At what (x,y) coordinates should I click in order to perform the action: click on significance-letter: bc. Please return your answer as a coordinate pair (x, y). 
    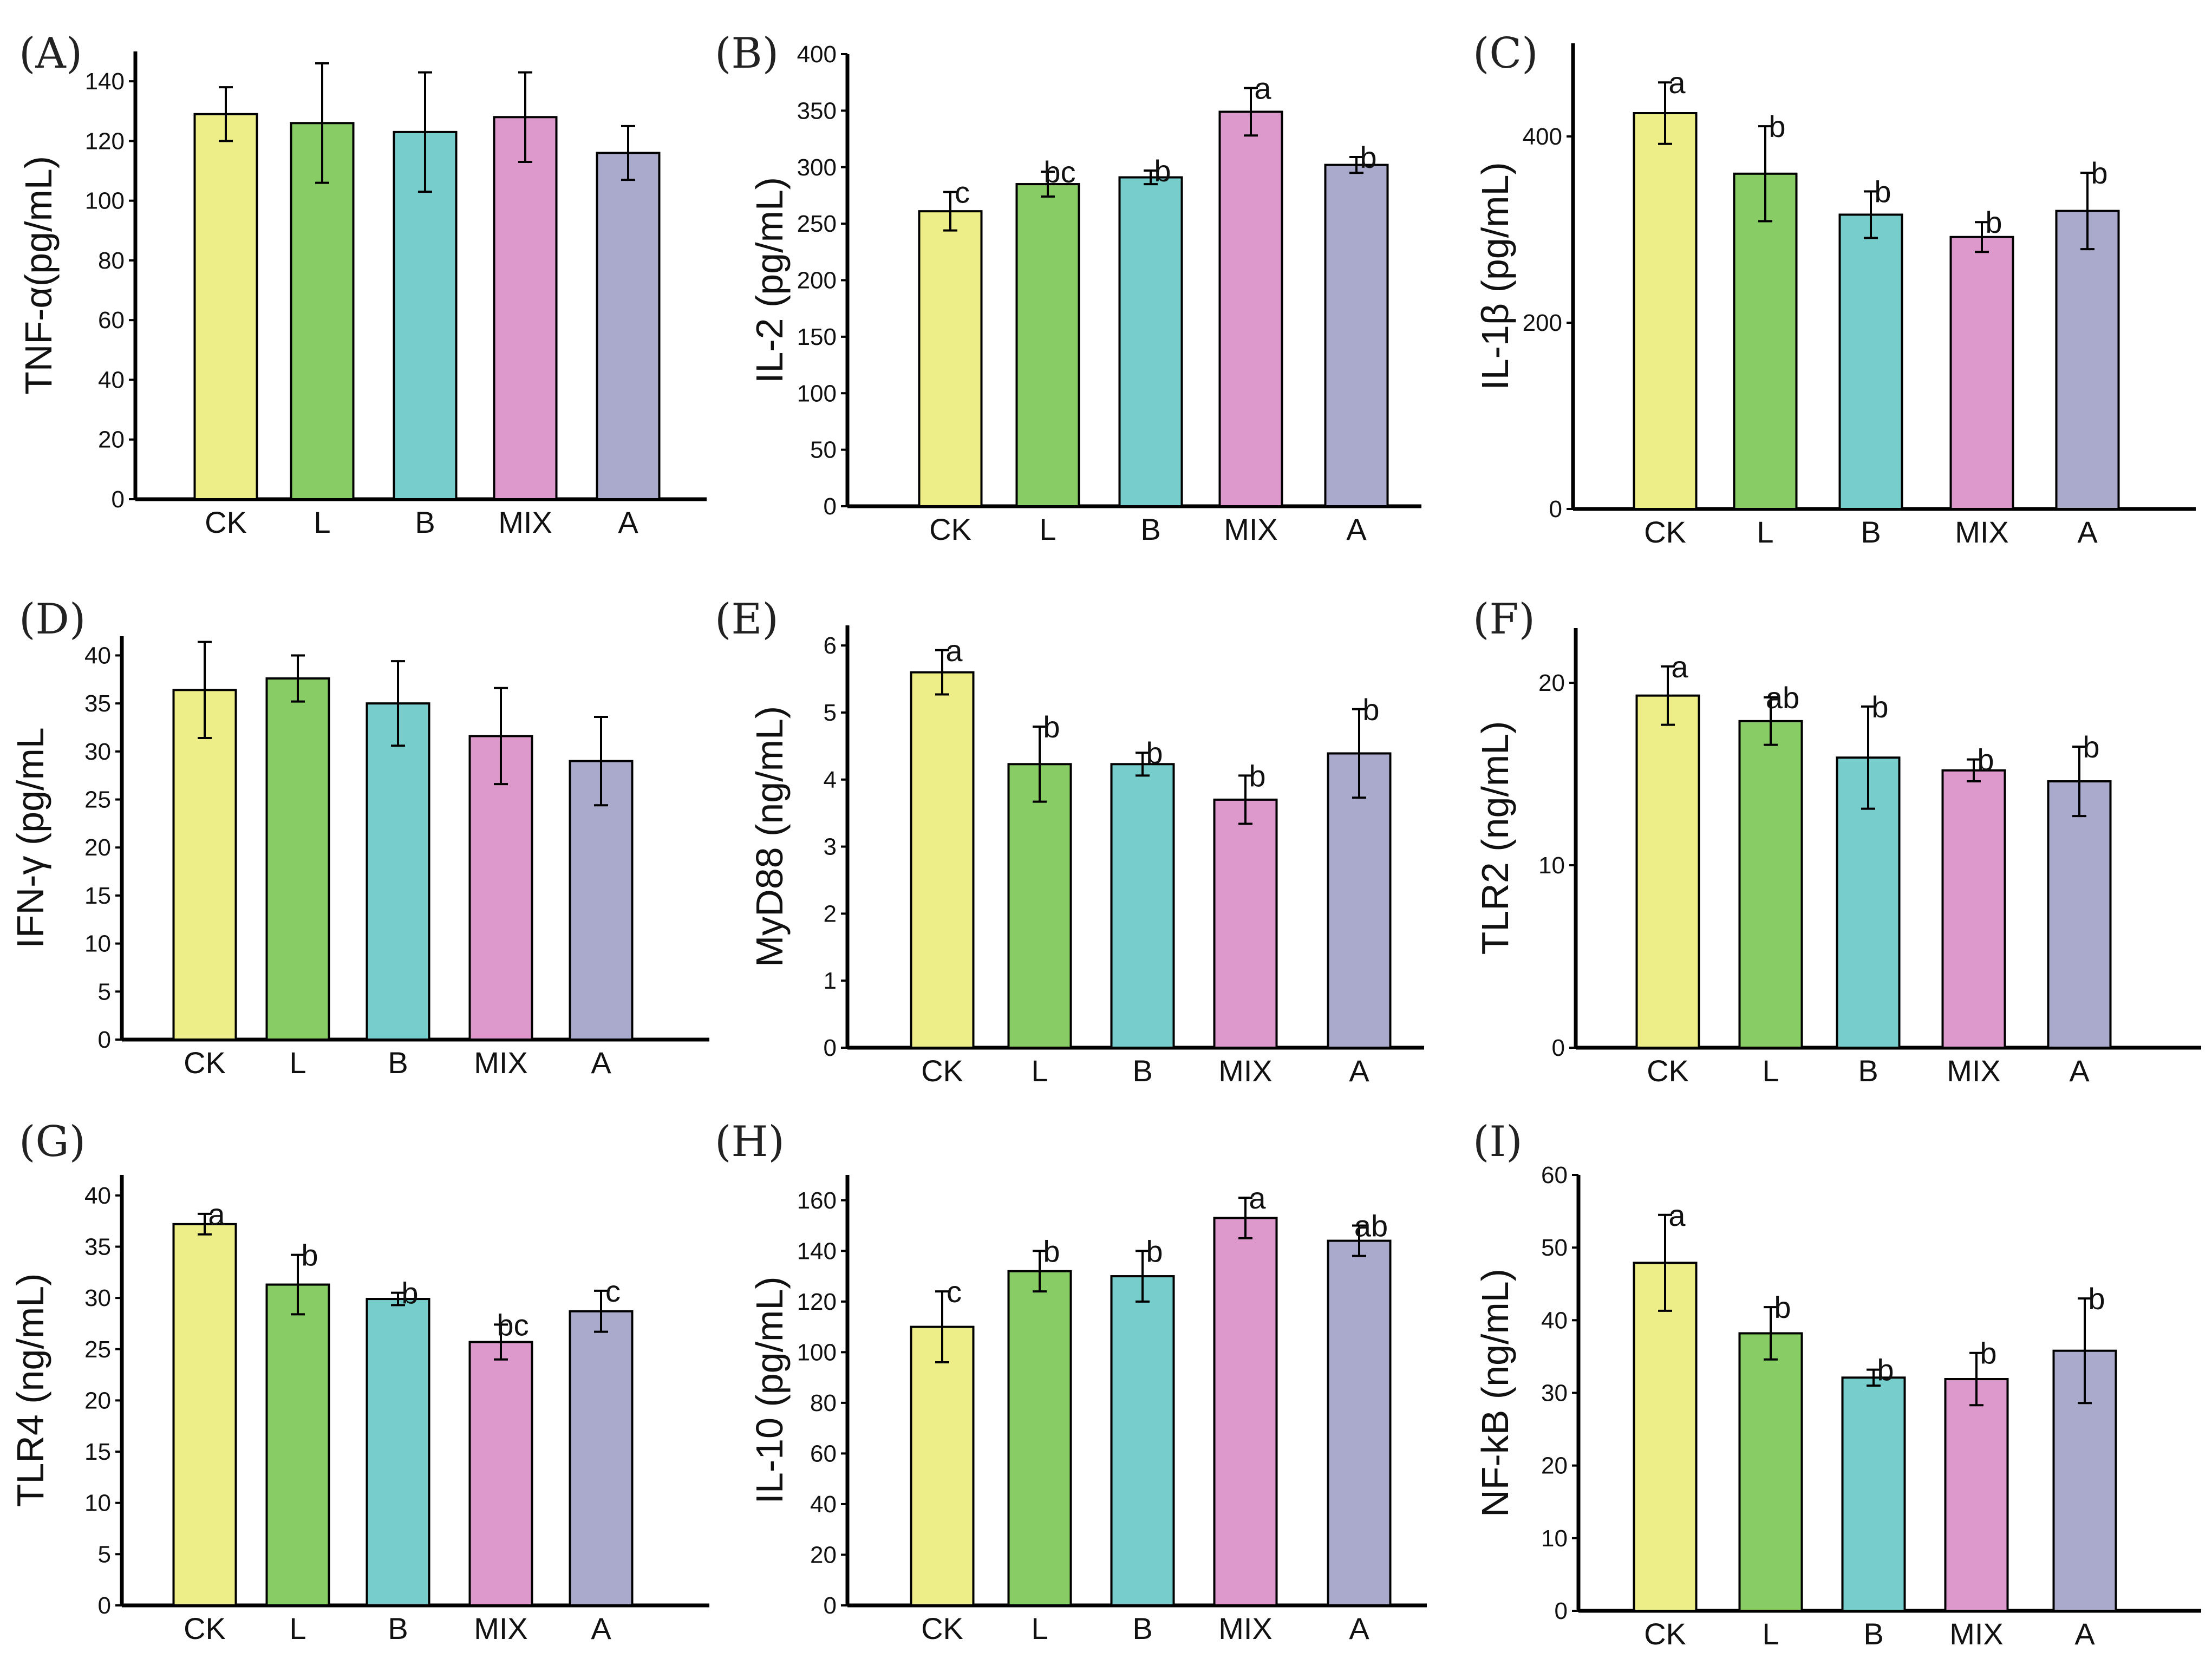
    Looking at the image, I should click on (1059, 172).